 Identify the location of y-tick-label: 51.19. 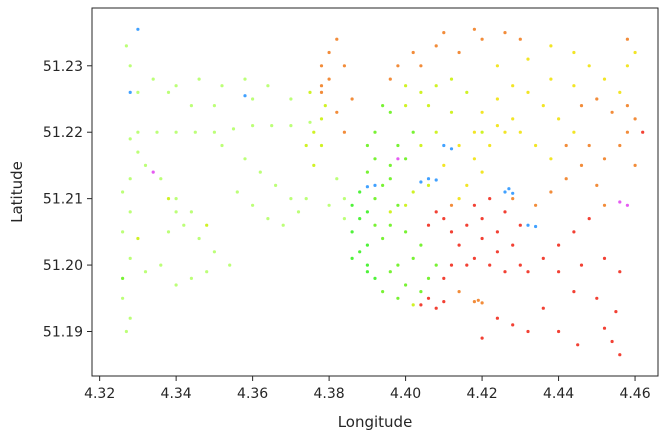
(63, 332).